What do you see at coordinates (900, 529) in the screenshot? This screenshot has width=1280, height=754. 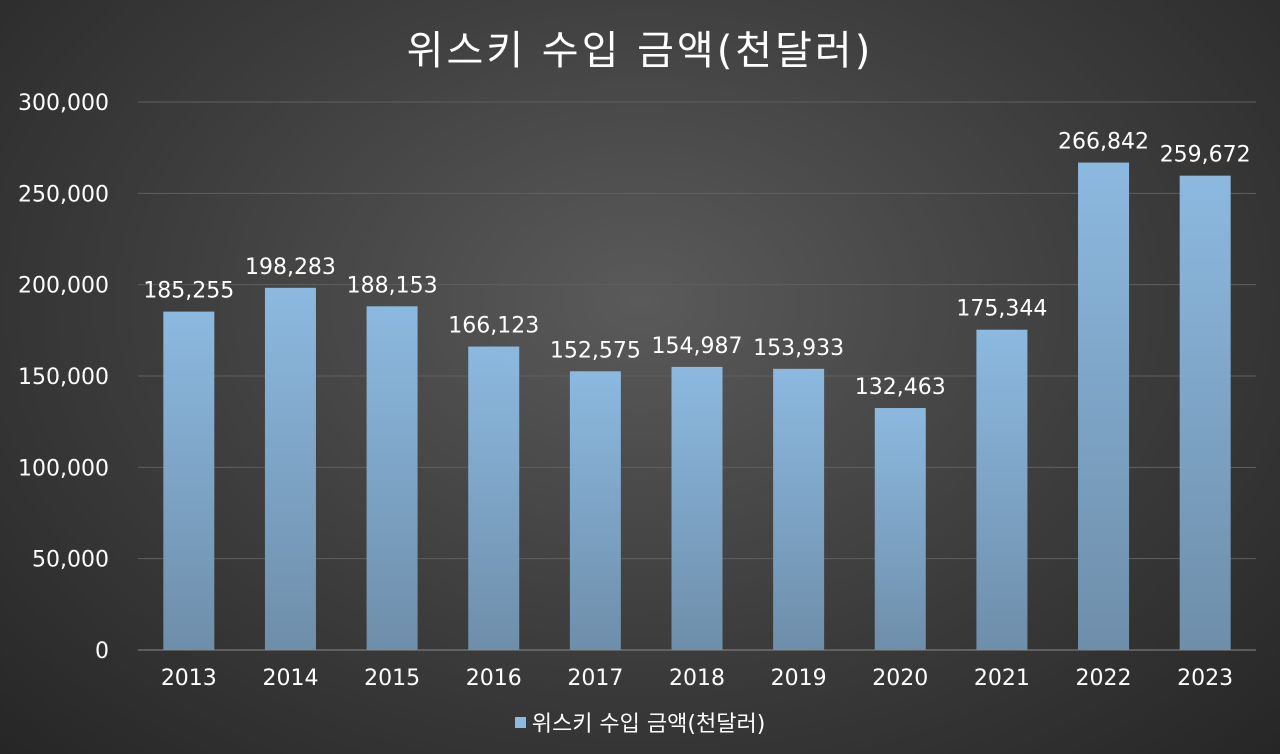 I see `bar-2020` at bounding box center [900, 529].